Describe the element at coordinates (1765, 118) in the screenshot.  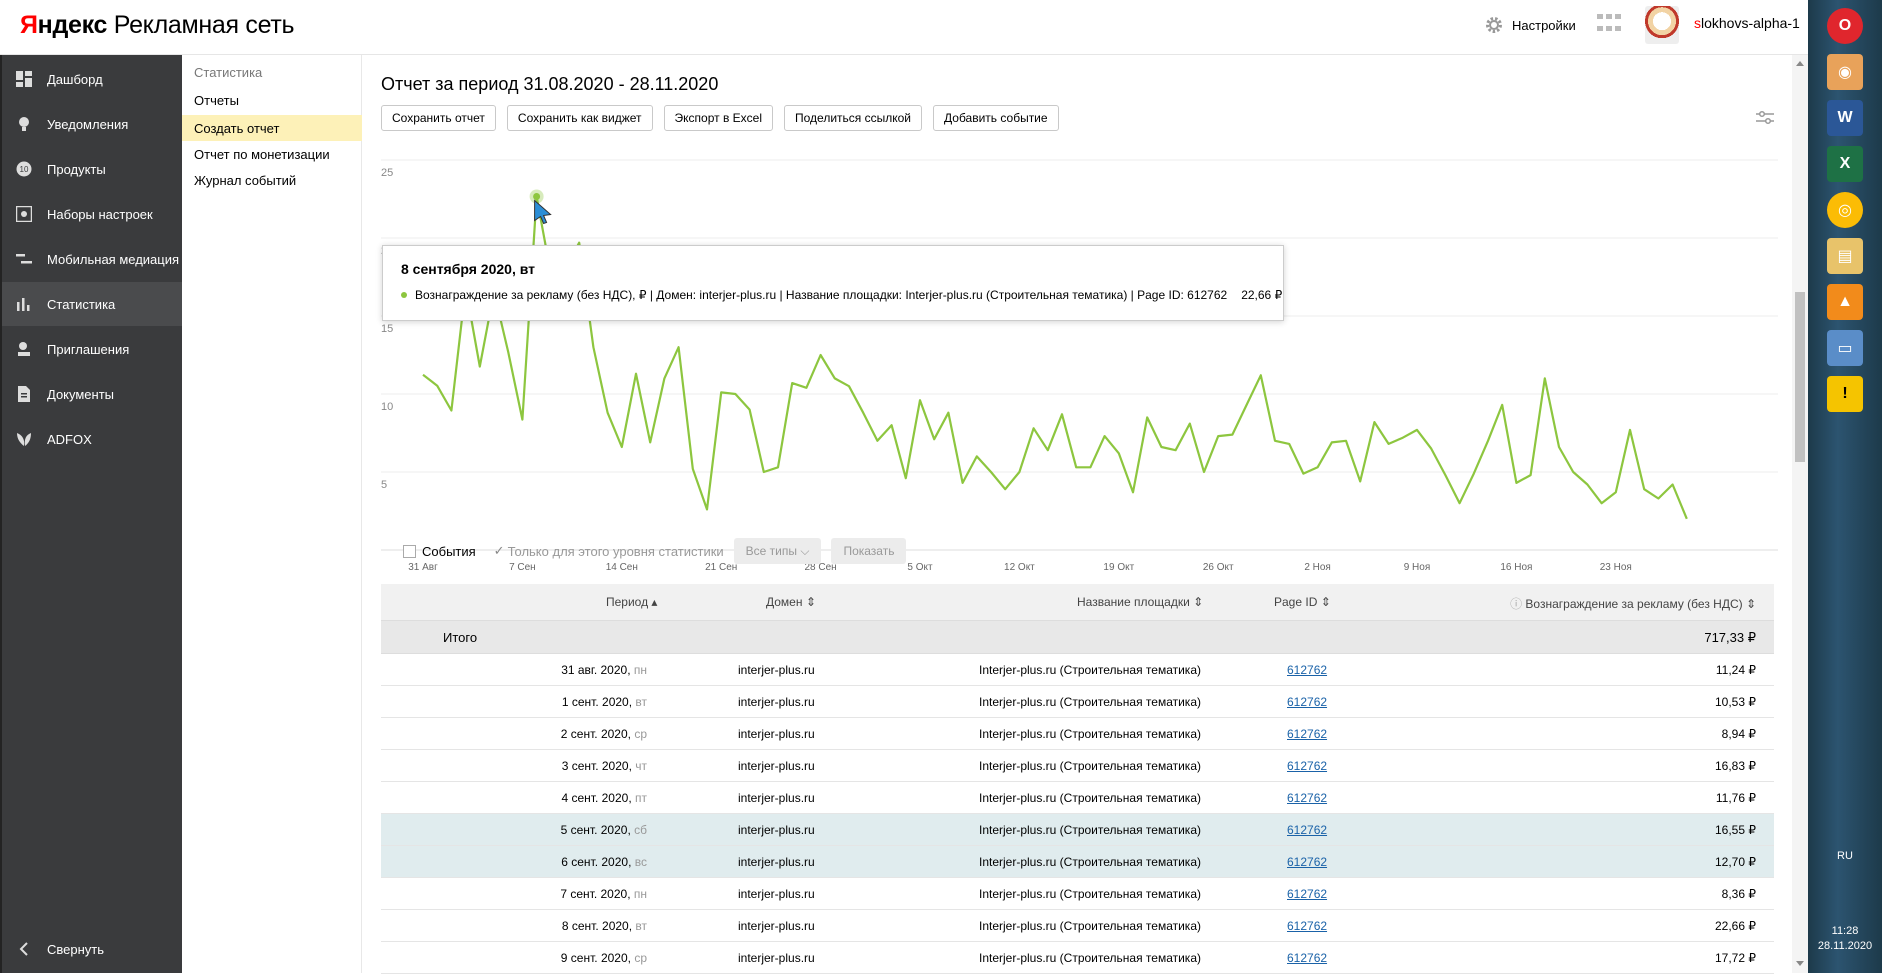
I see `filter-settings-icon` at that location.